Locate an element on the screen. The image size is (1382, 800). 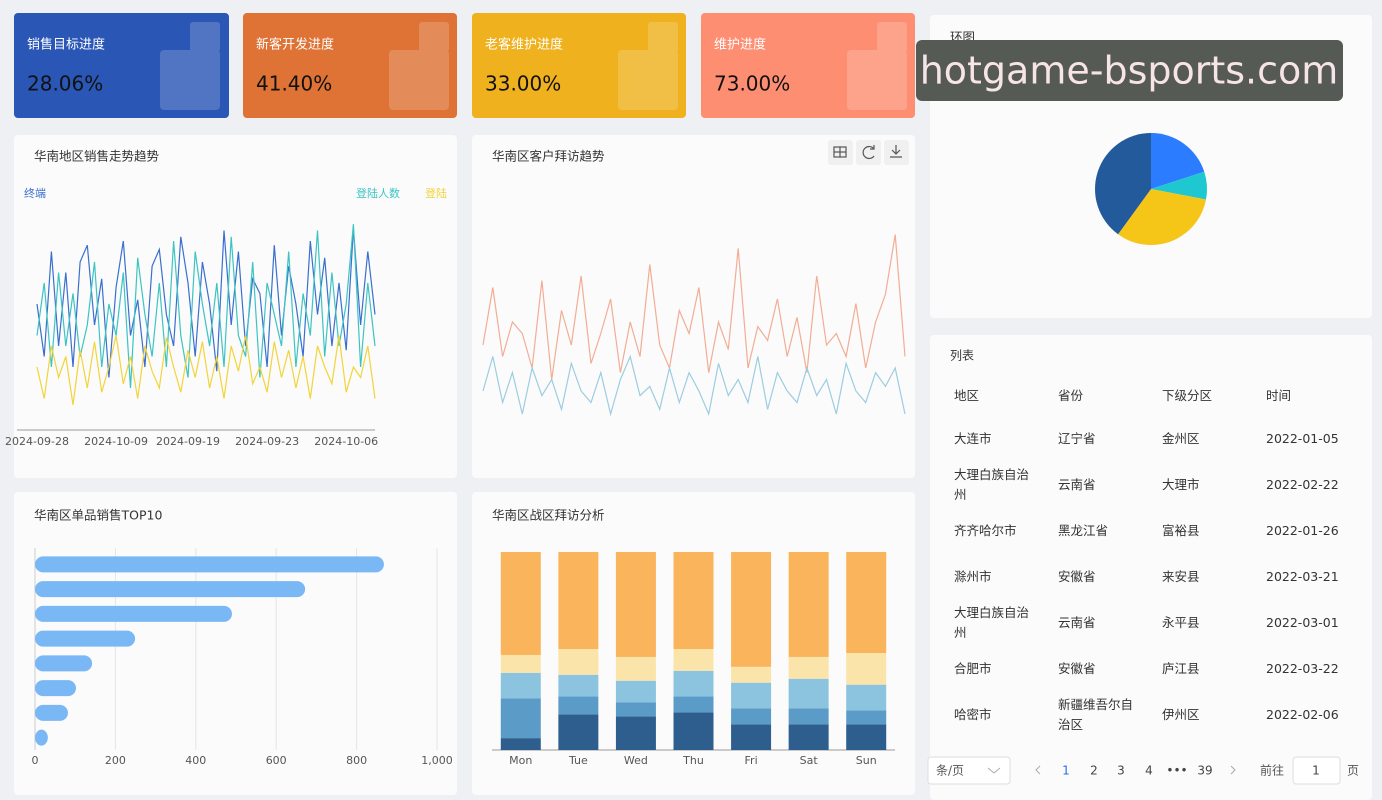
table-cell: 永平县 is located at coordinates (1181, 622).